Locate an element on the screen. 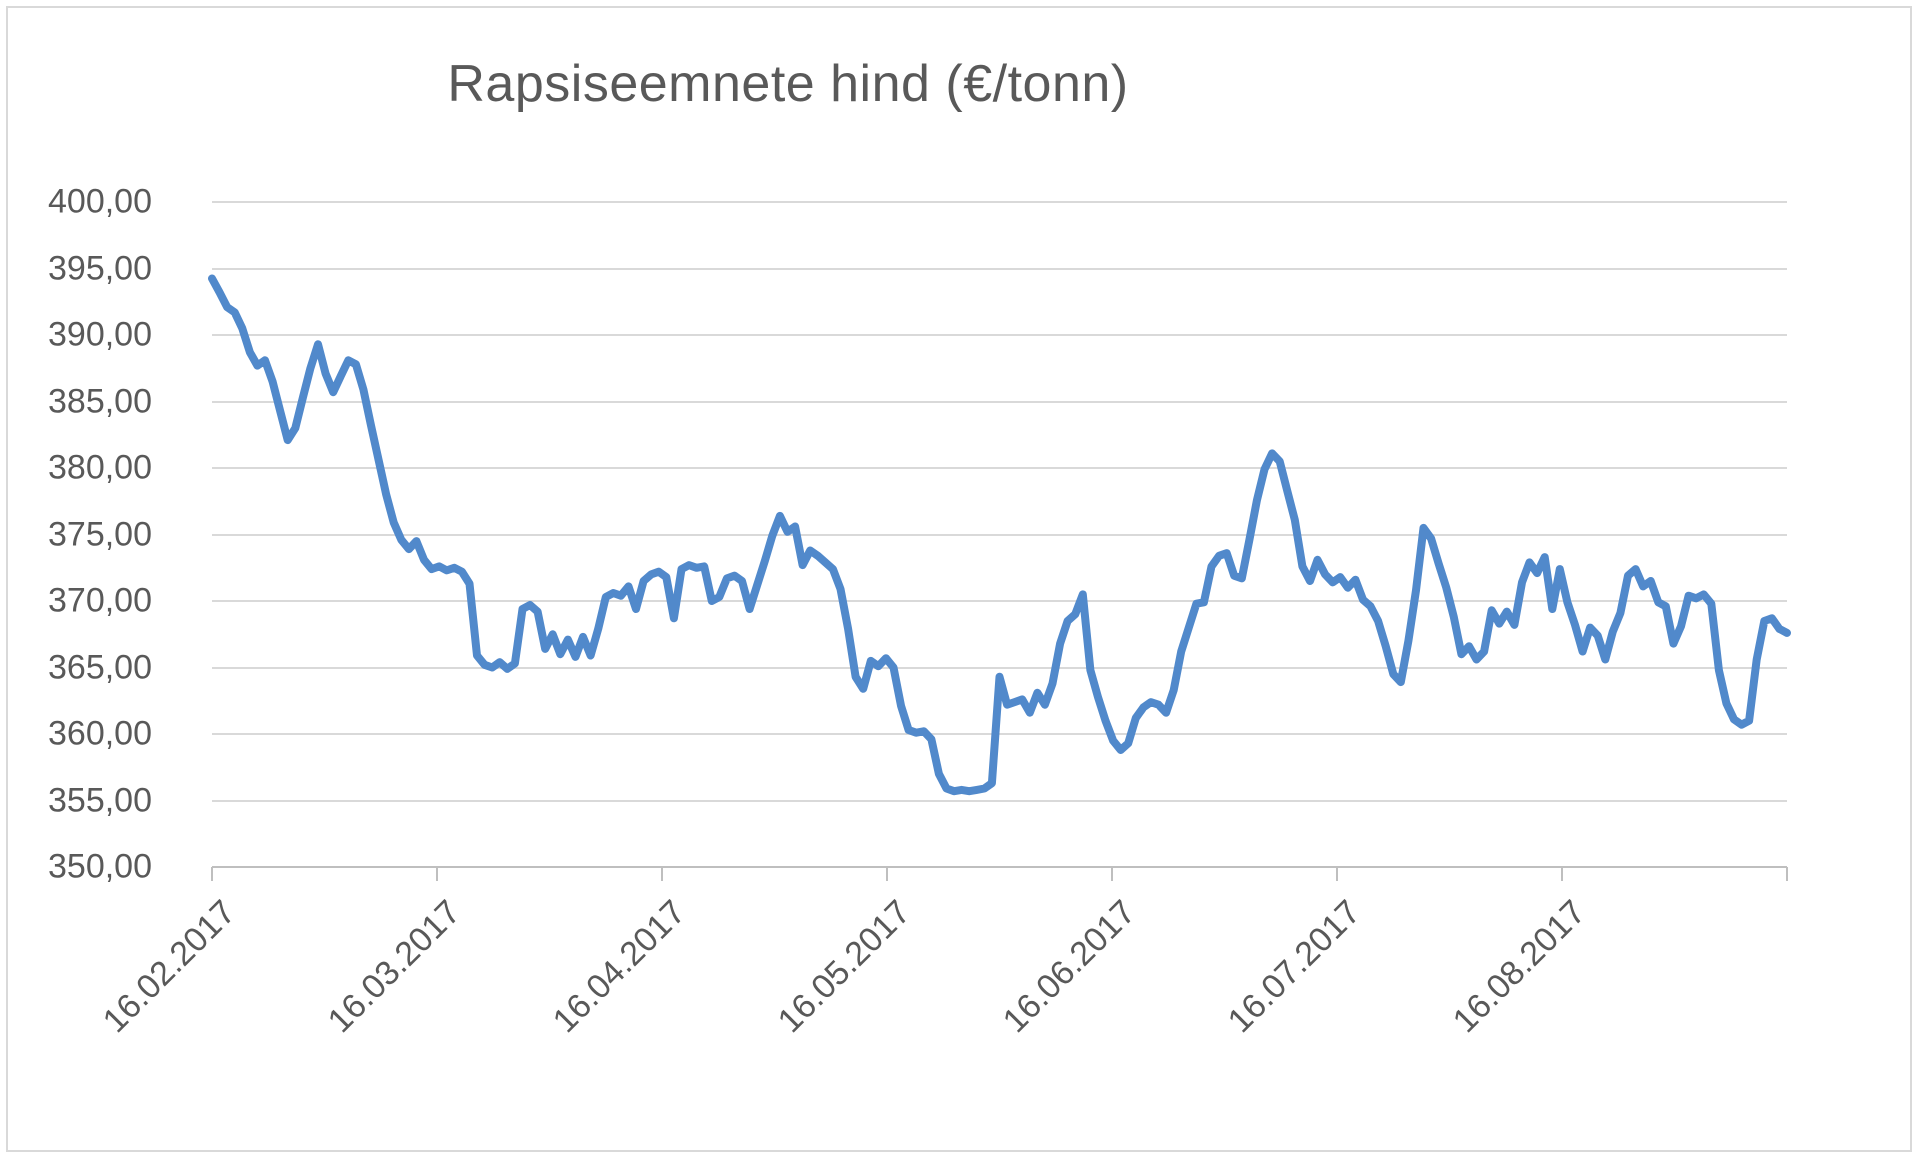 This screenshot has height=1168, width=1920. y-axis-label: 370,00 is located at coordinates (100, 600).